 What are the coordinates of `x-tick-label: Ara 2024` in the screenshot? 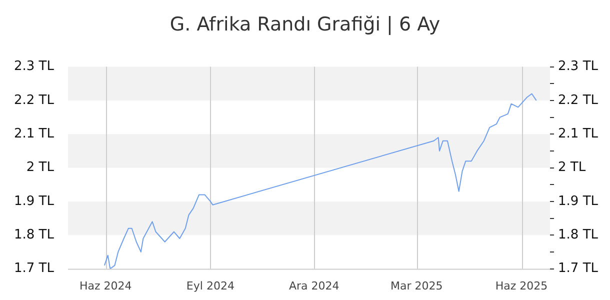 It's located at (314, 285).